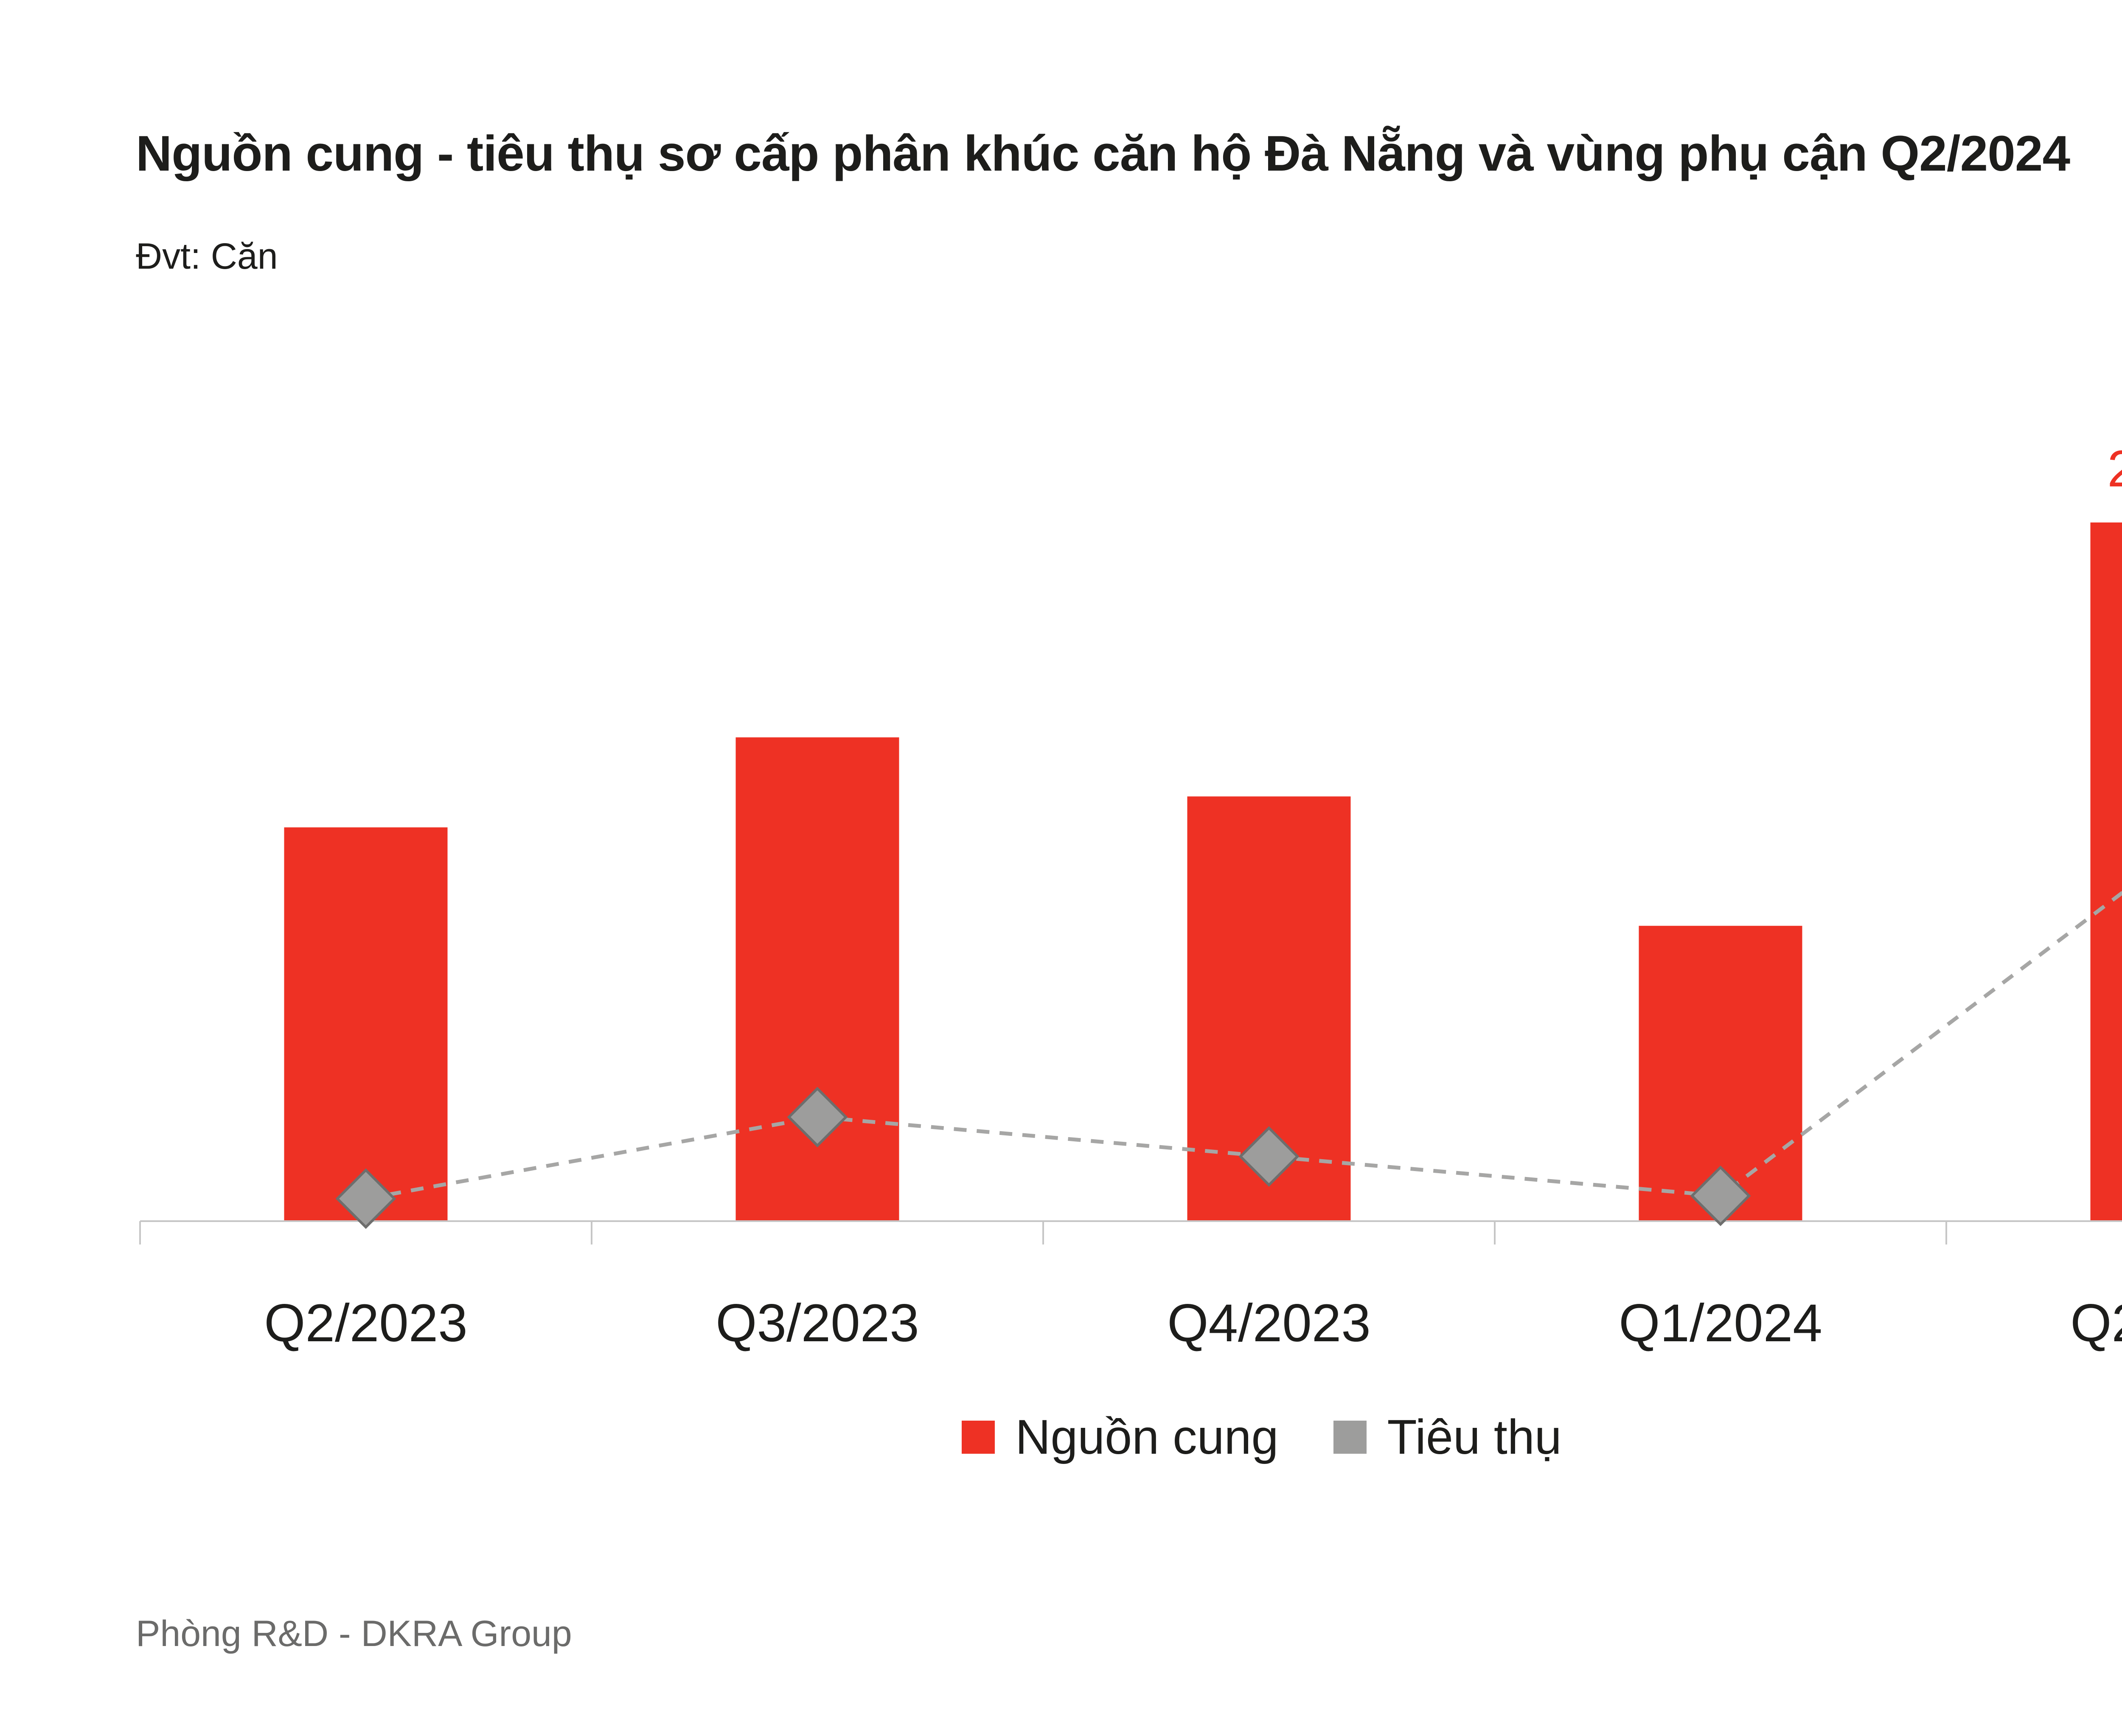  Describe the element at coordinates (817, 1117) in the screenshot. I see `diamond-marker-q3-2023` at that location.